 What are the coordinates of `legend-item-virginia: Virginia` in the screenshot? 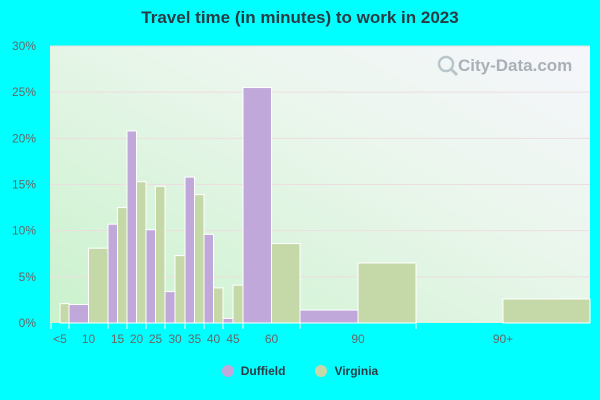 It's located at (346, 371).